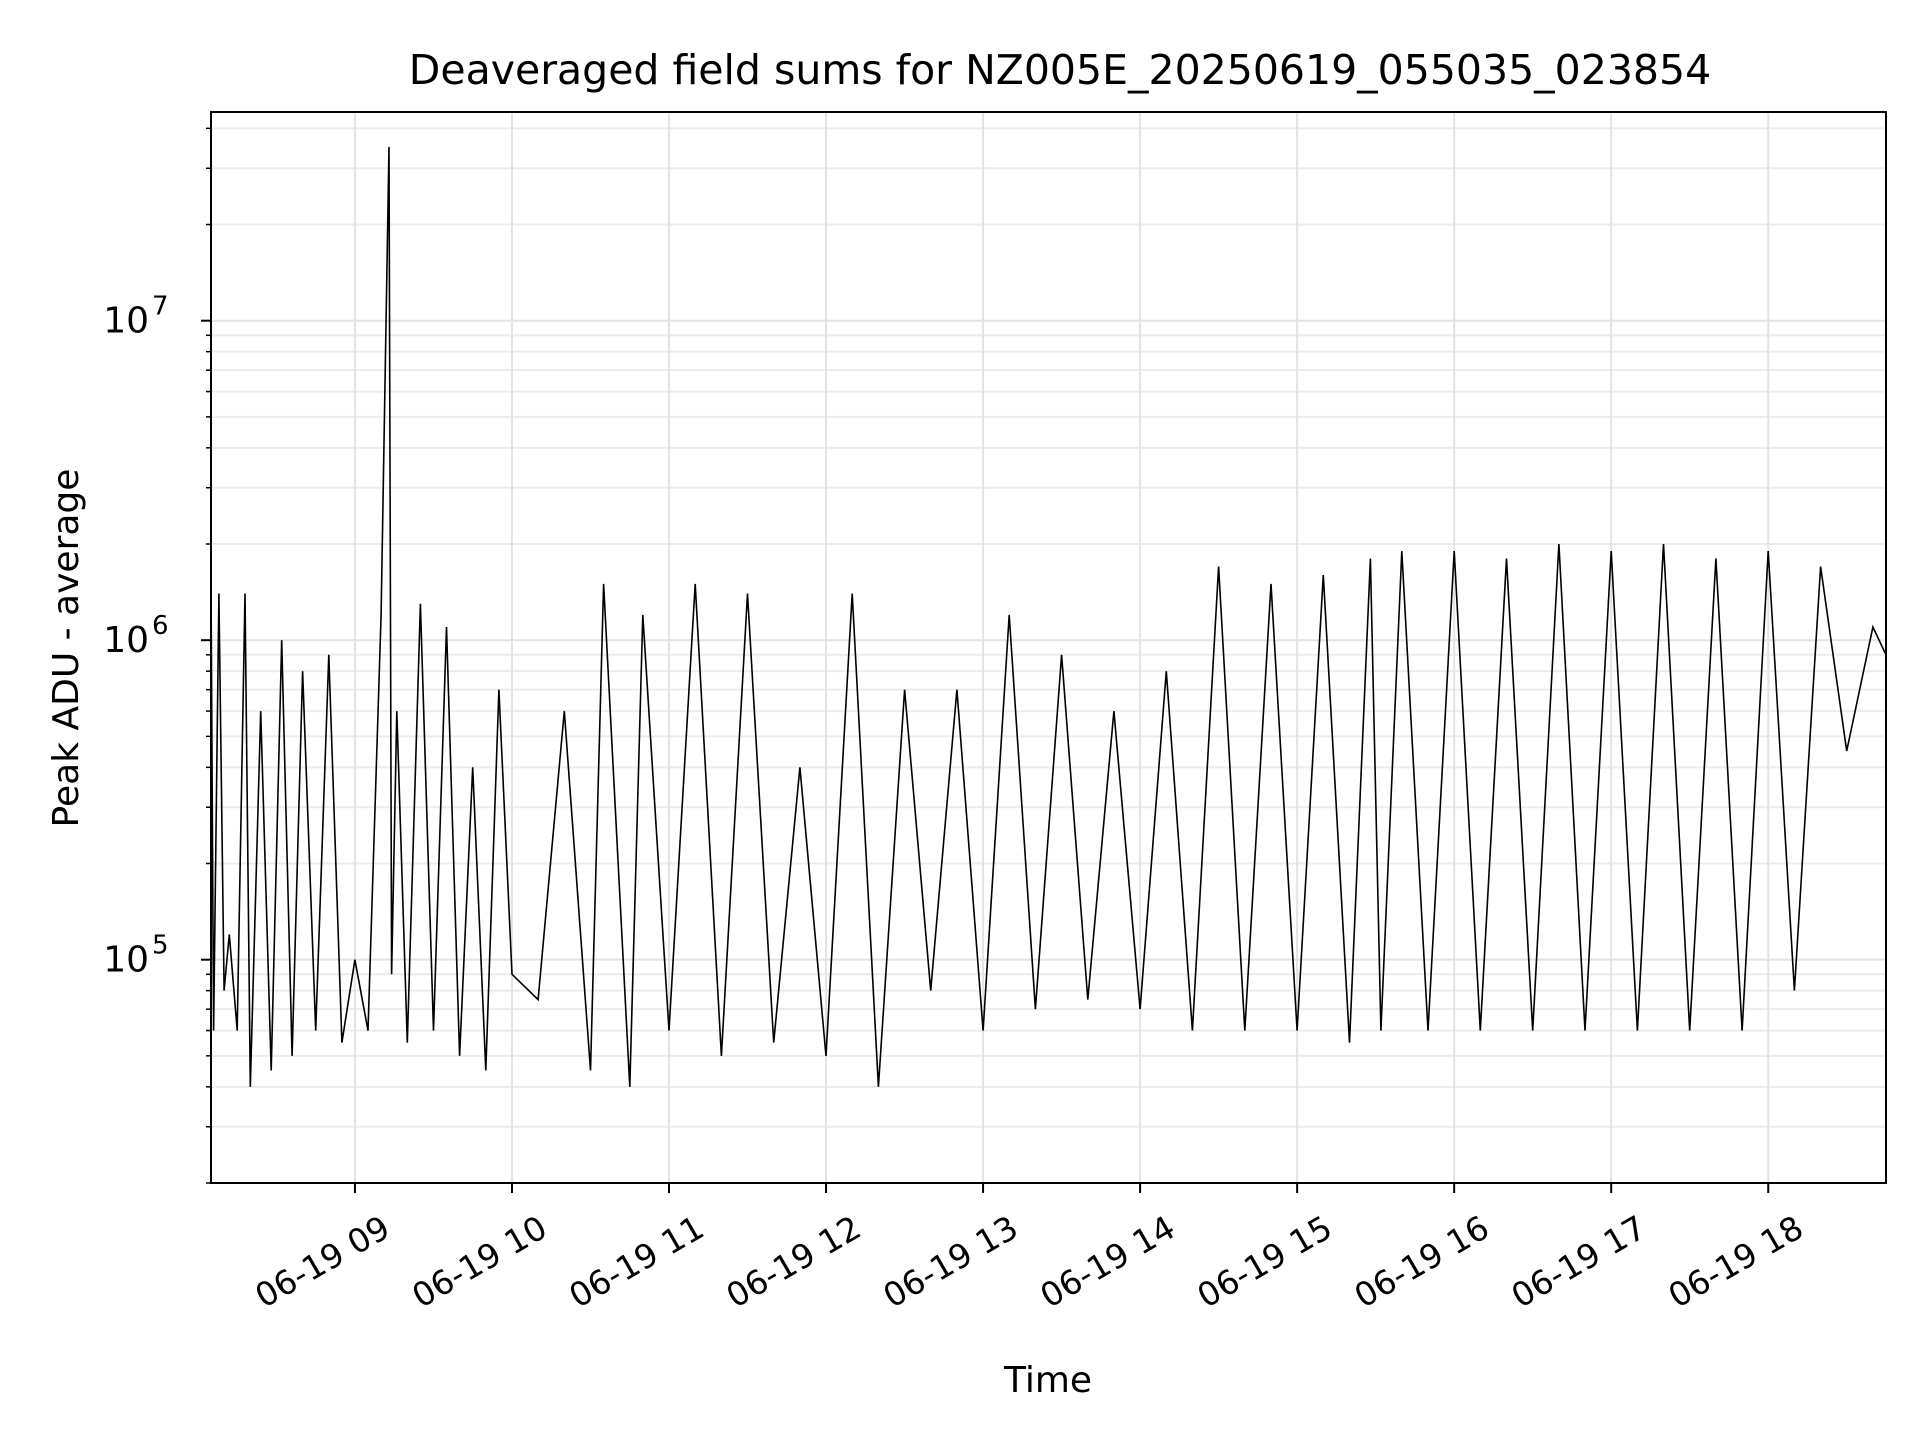 This screenshot has width=1920, height=1440. I want to click on y-tick-exponent: 7, so click(160, 307).